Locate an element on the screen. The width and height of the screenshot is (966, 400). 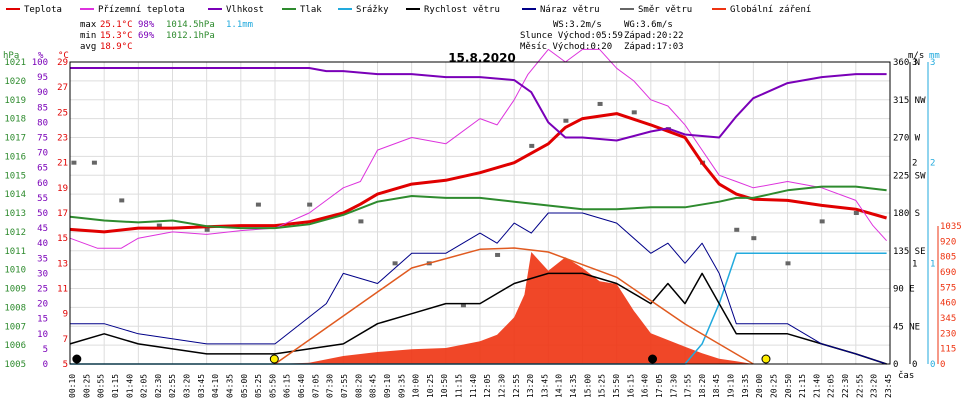
x-tick-label: 23:45 is located at coordinates (888, 386).